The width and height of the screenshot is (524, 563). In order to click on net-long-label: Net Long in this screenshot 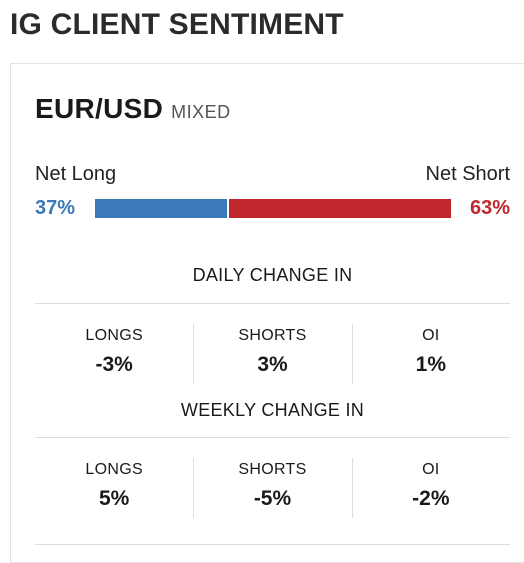, I will do `click(76, 174)`.